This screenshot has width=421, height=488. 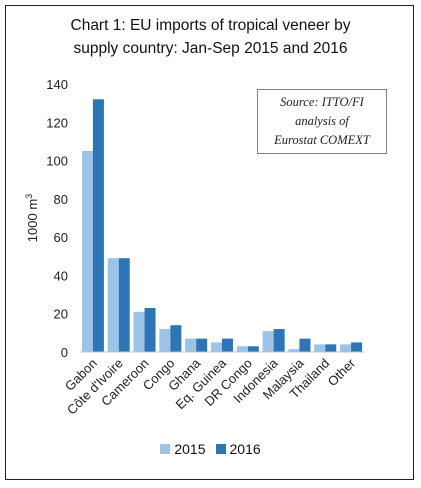 What do you see at coordinates (32, 218) in the screenshot?
I see `y-axis-label: 1000 m3` at bounding box center [32, 218].